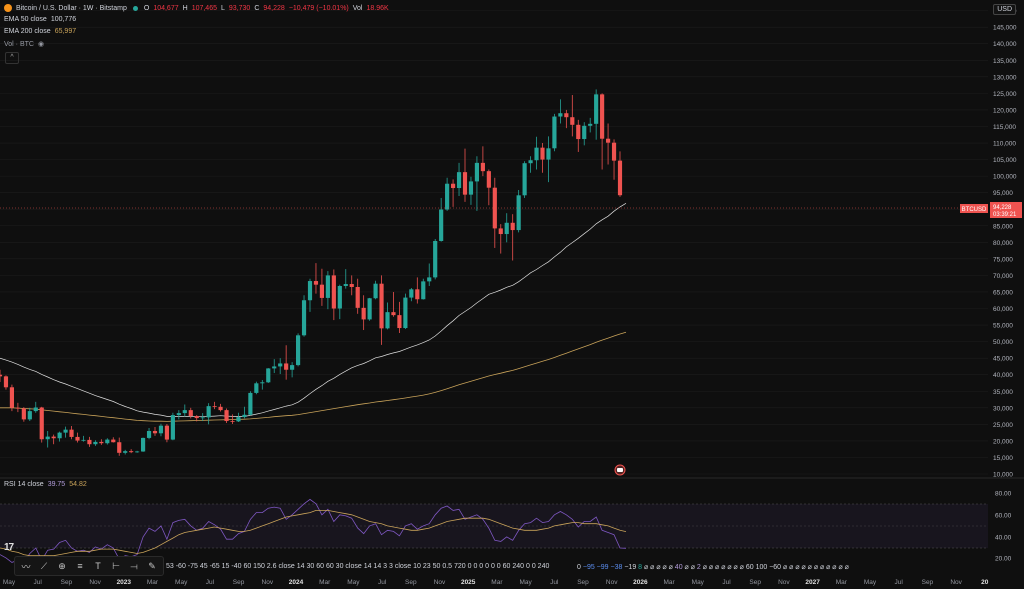 This screenshot has height=589, width=1024. Describe the element at coordinates (80, 566) in the screenshot. I see `fib-icon: ≡` at that location.